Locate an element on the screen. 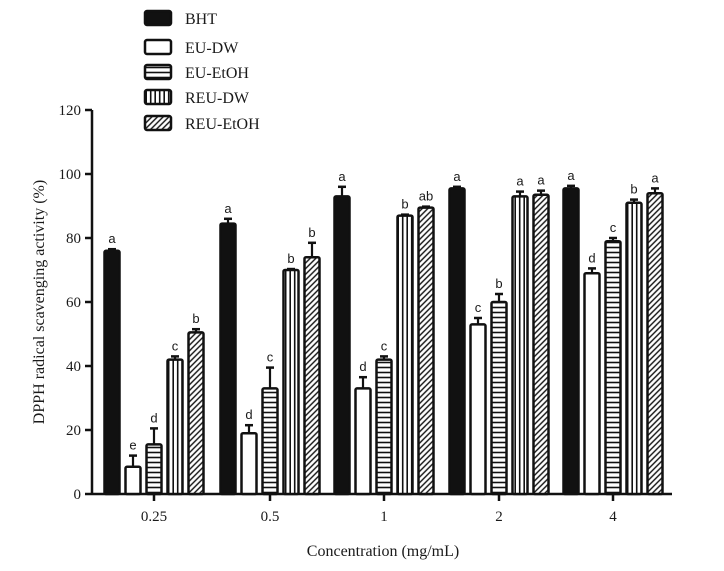 This screenshot has height=571, width=724. x-tick-label: 0.25 is located at coordinates (154, 517).